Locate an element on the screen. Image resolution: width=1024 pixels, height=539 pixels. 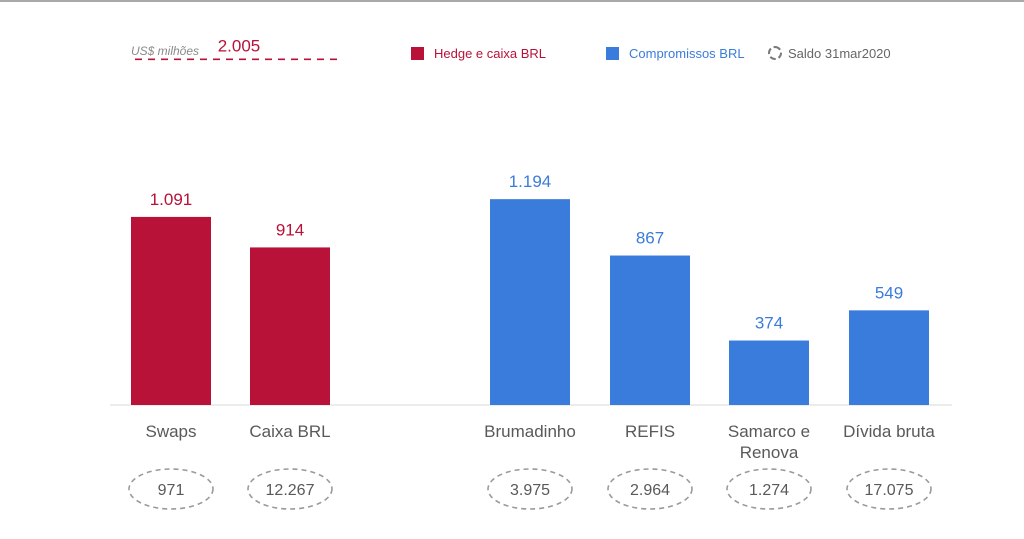
category-label: Caixa BRL is located at coordinates (289, 431).